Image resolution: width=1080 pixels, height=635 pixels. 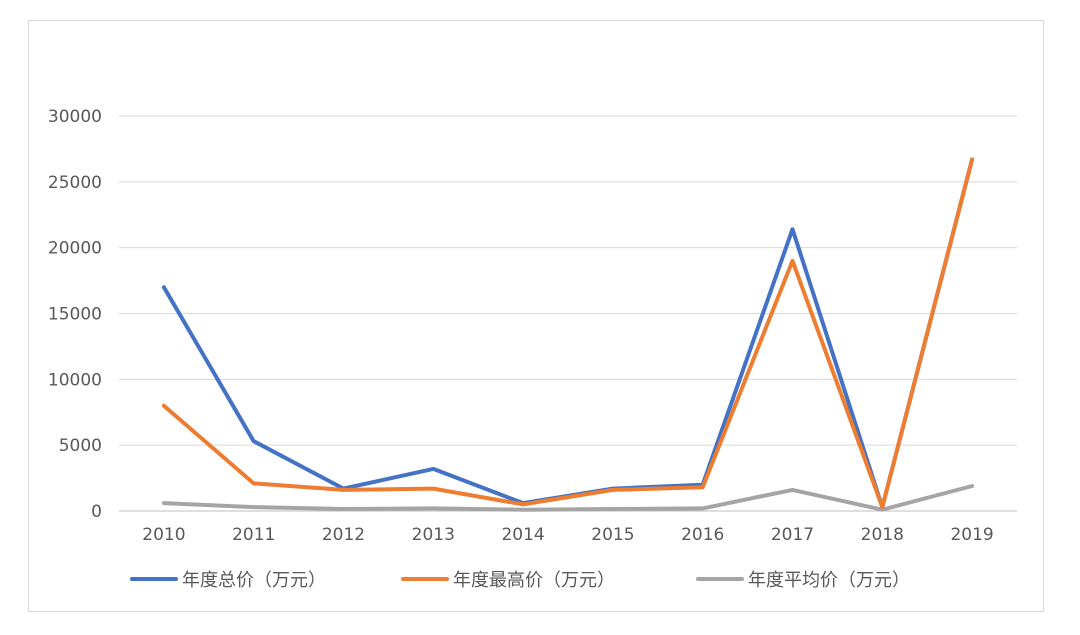 I want to click on legend-item: 年度总价（万元）, so click(x=228, y=580).